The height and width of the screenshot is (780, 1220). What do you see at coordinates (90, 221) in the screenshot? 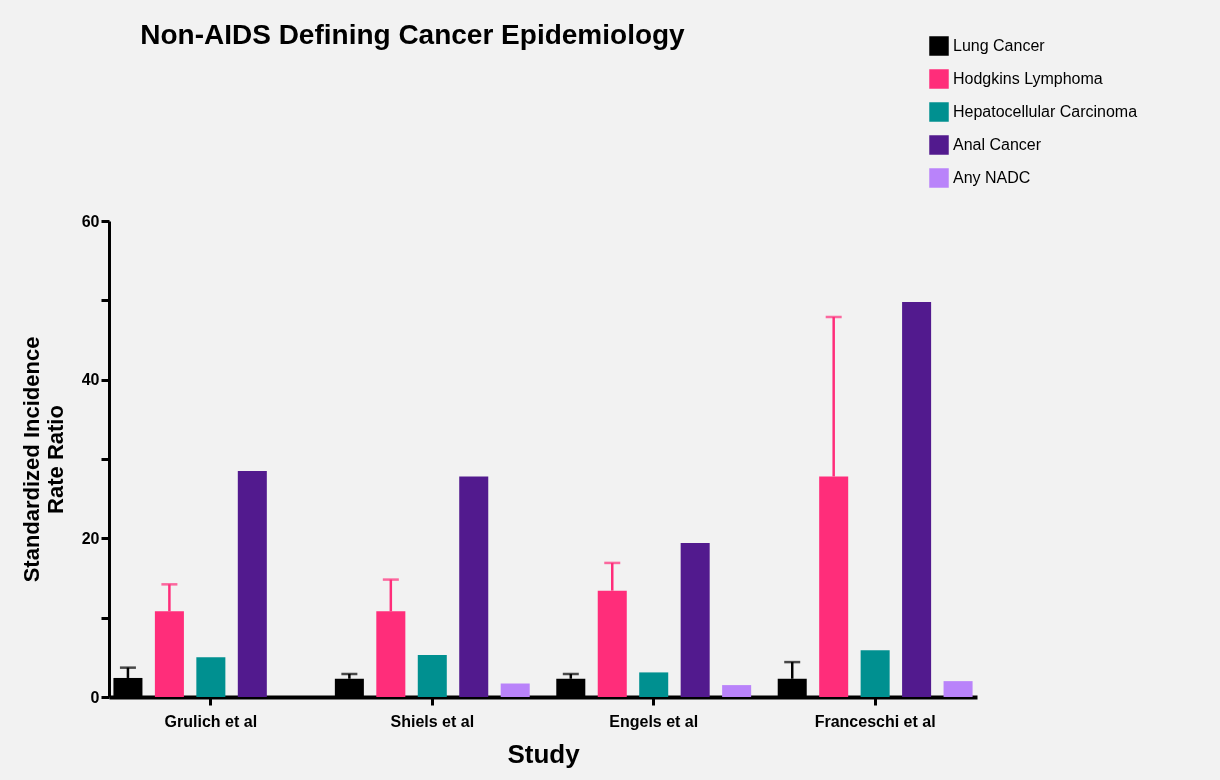
I see `y-tick-label: 60` at bounding box center [90, 221].